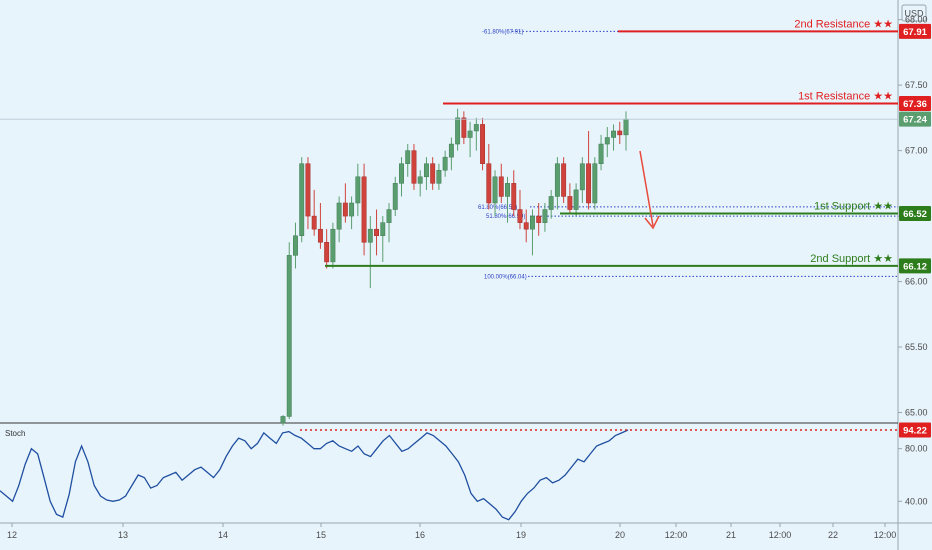 Image resolution: width=932 pixels, height=550 pixels. Describe the element at coordinates (853, 206) in the screenshot. I see `level-label: 1st Support ★★` at that location.